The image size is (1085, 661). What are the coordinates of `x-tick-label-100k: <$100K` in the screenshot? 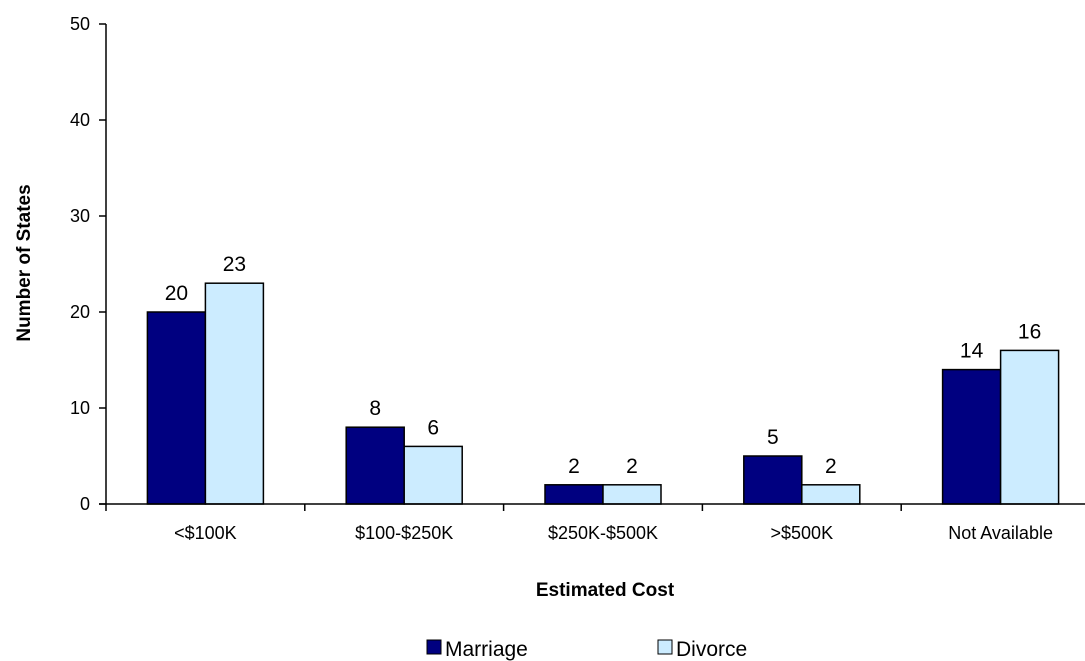 It's located at (205, 533).